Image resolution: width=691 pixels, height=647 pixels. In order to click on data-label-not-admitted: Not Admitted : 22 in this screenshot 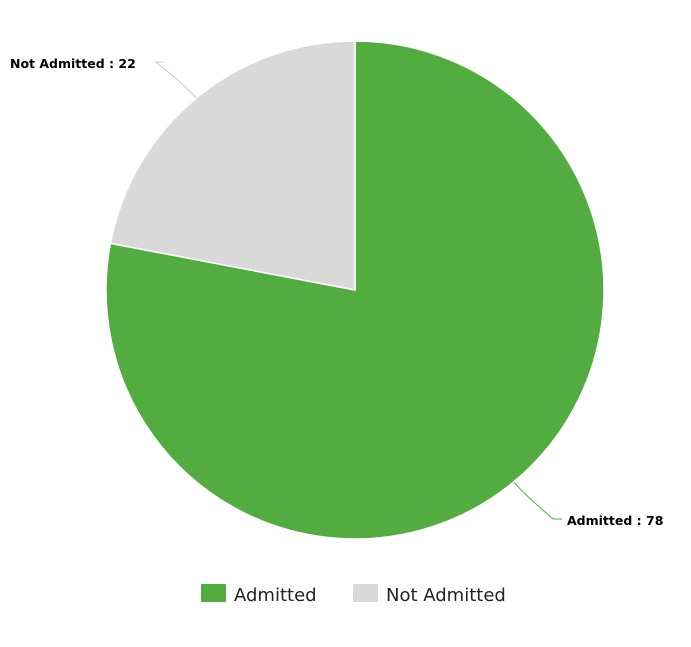, I will do `click(73, 63)`.